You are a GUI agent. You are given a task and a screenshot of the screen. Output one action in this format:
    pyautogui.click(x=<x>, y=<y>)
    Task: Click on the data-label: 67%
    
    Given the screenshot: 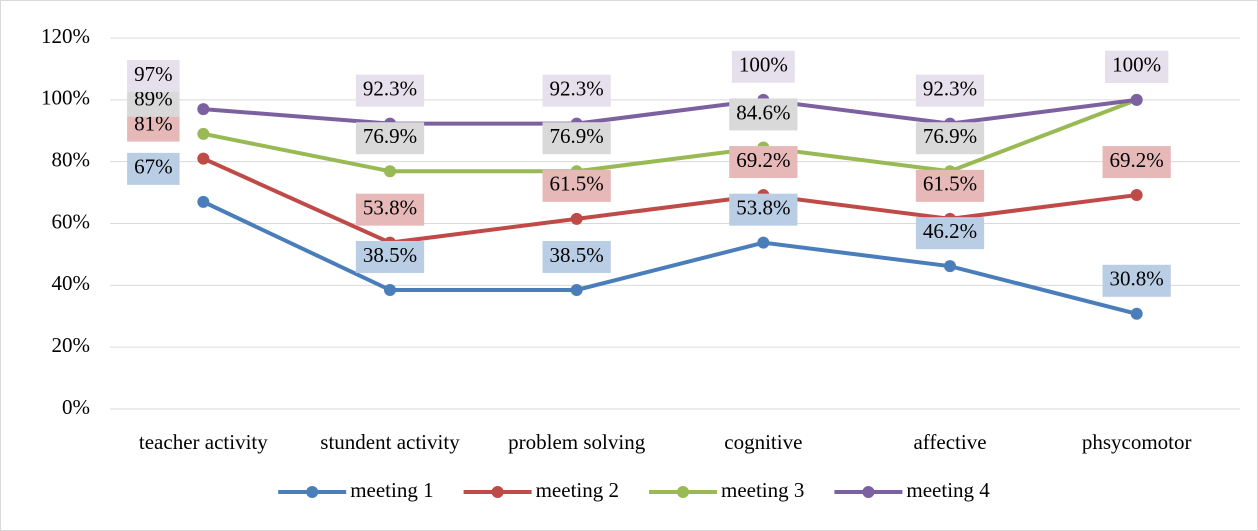 What is the action you would take?
    pyautogui.click(x=153, y=168)
    